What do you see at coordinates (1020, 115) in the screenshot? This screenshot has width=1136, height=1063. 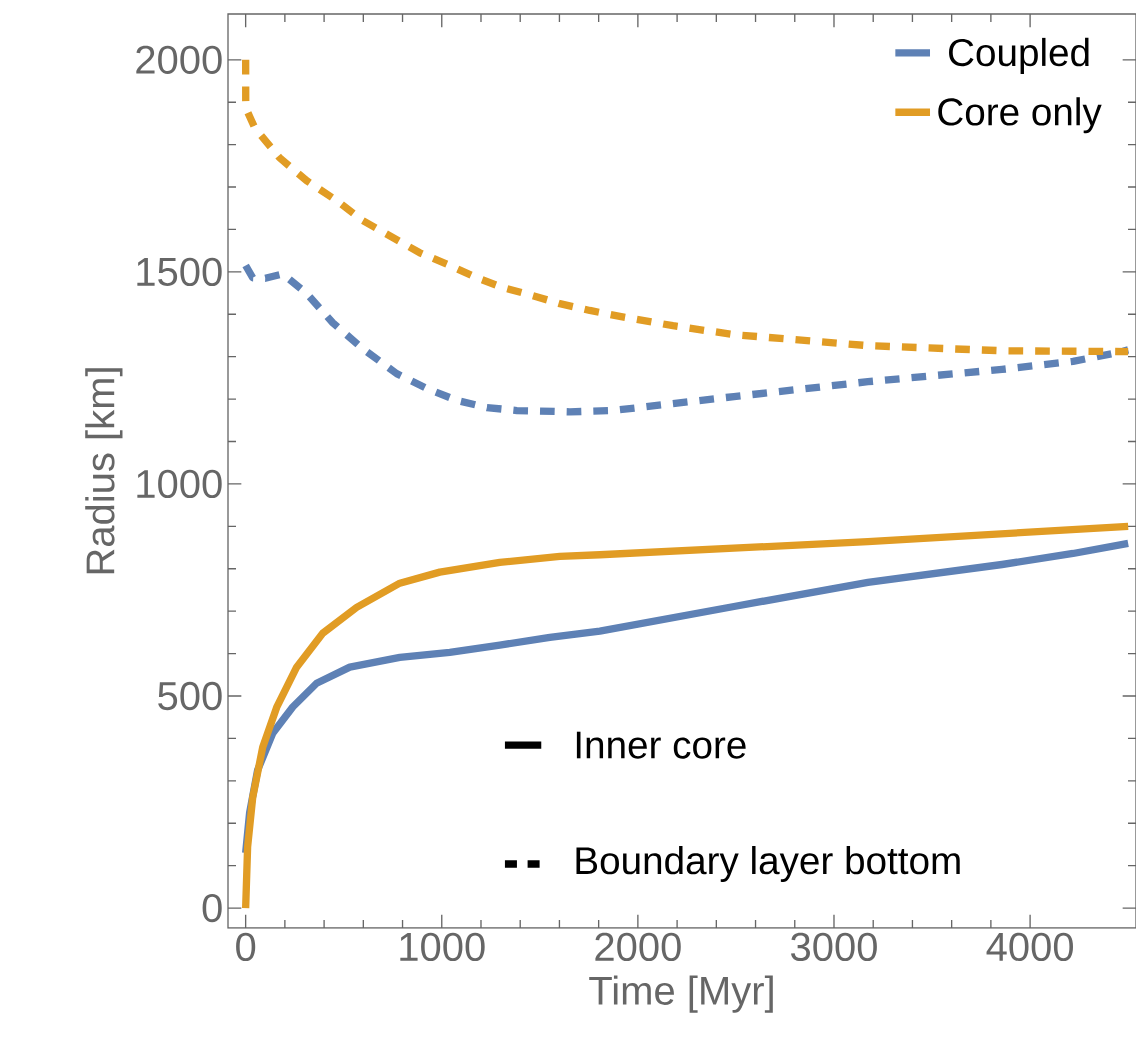 I see `legend-label: Core only` at bounding box center [1020, 115].